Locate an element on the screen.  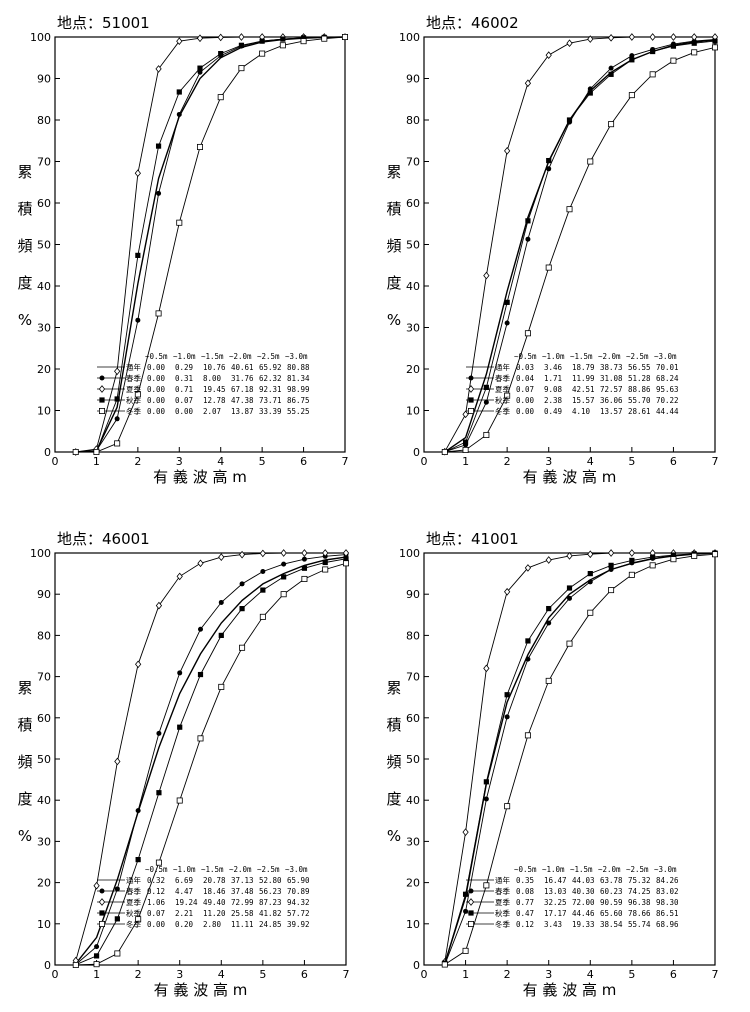
table-cell: 24.85 is located at coordinates (270, 924).